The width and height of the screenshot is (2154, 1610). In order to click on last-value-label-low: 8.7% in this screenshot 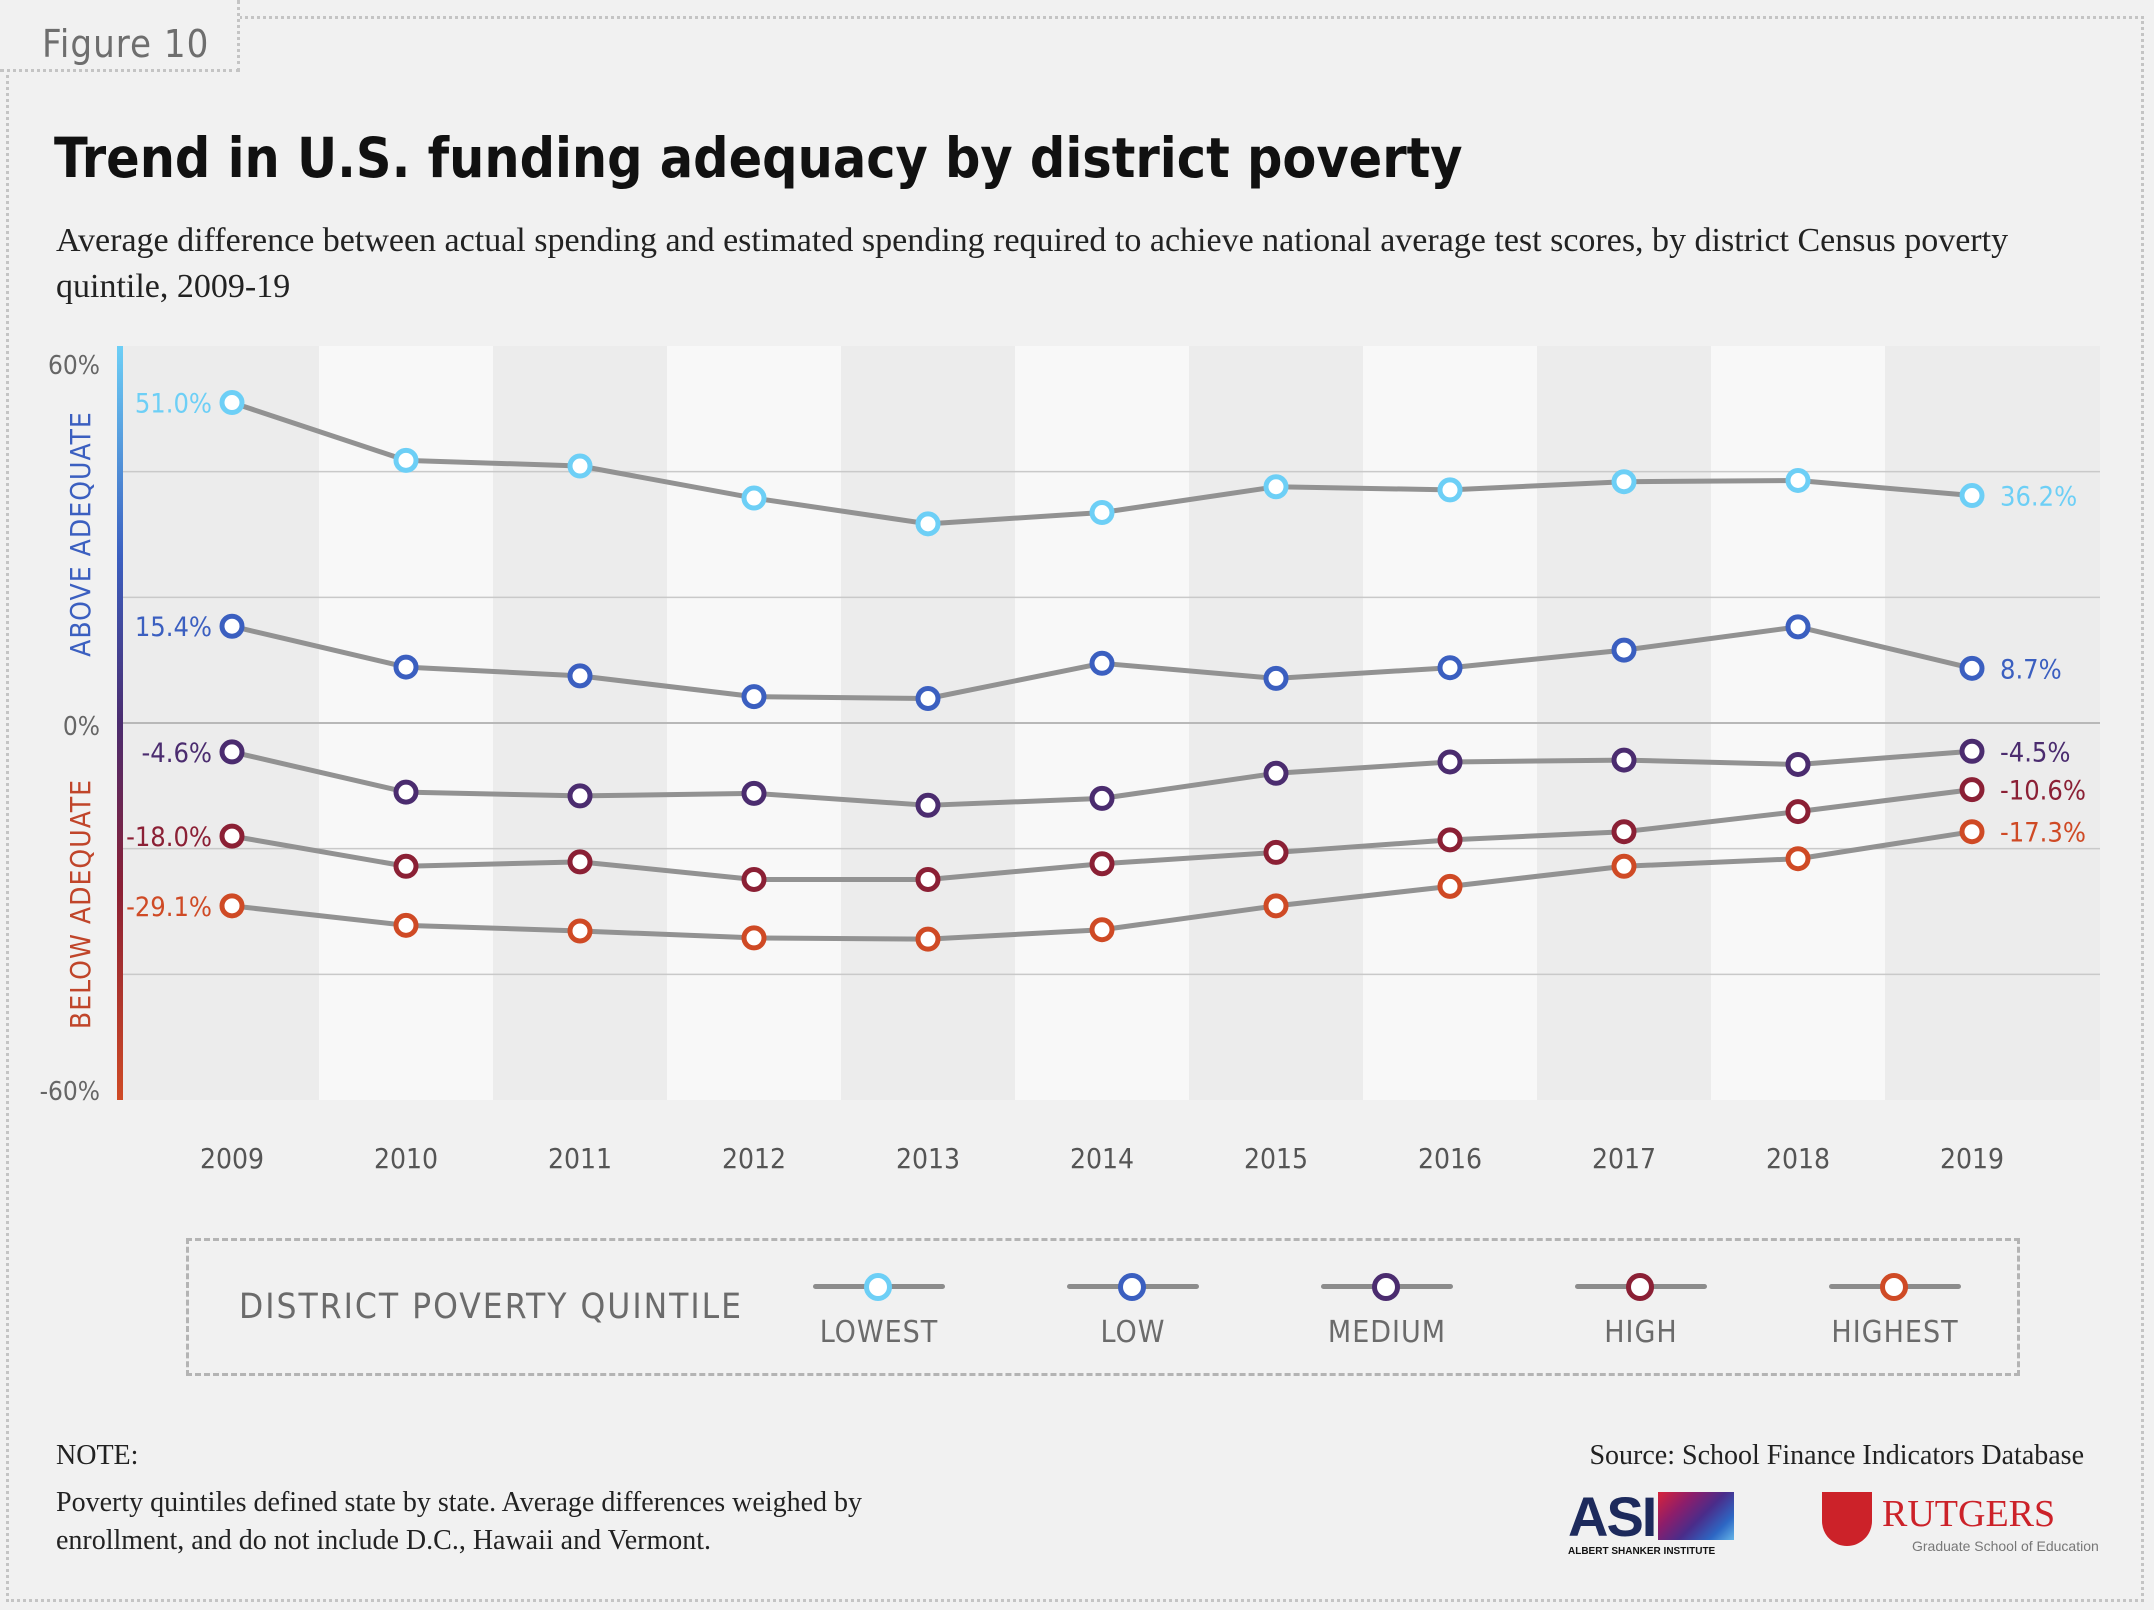, I will do `click(2031, 669)`.